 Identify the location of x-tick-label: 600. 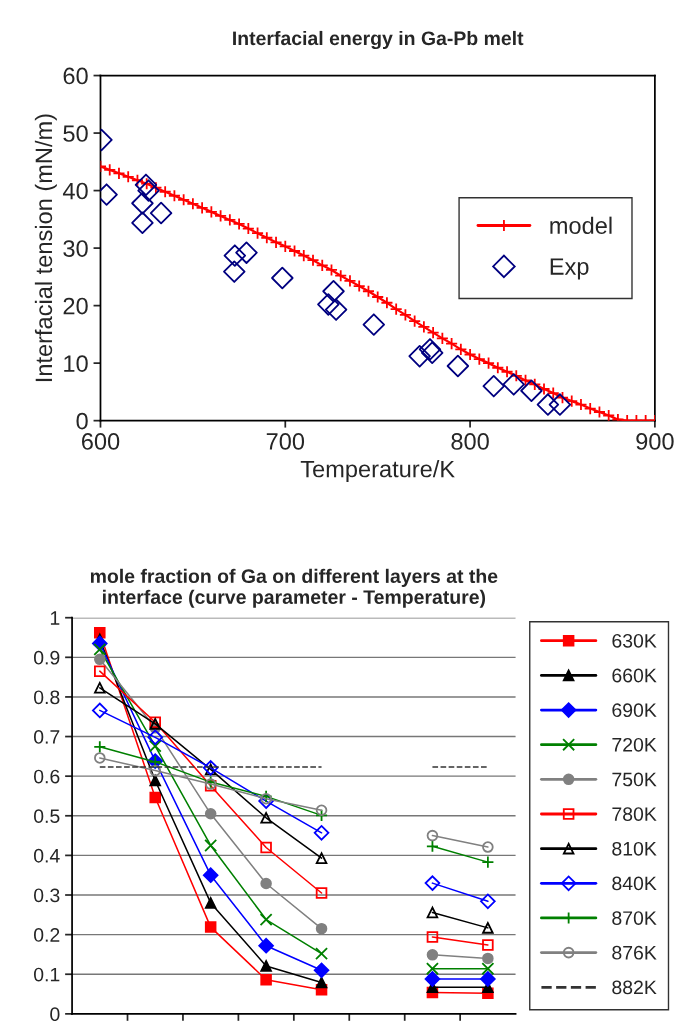
(100, 441).